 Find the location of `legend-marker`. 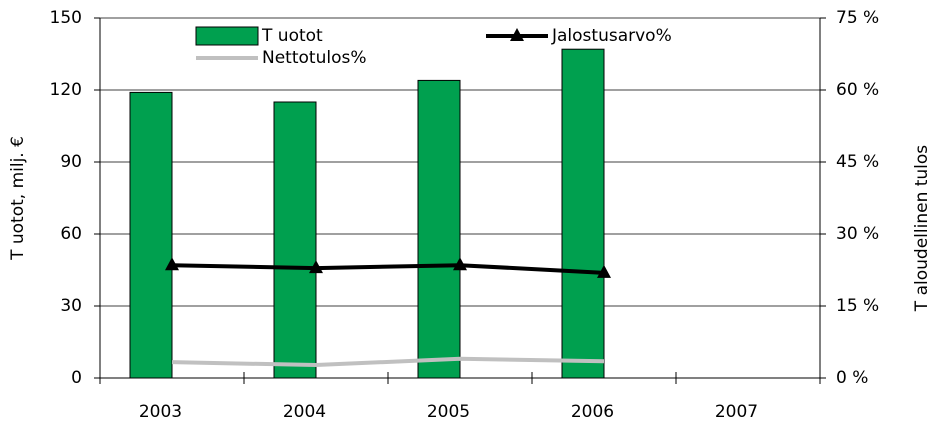

legend-marker is located at coordinates (517, 34).